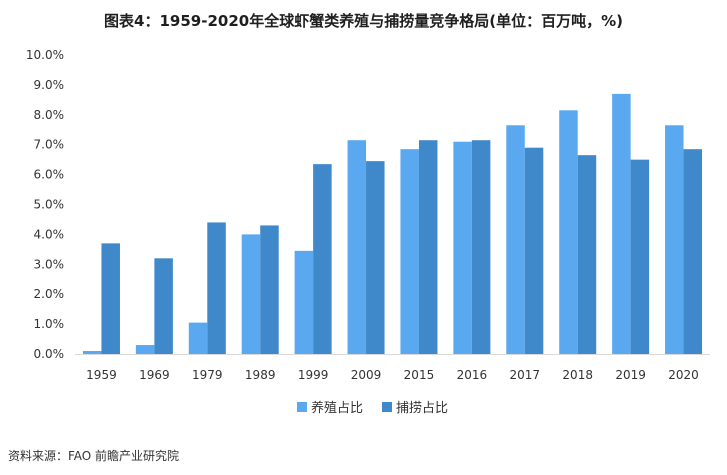  What do you see at coordinates (366, 375) in the screenshot?
I see `x-tick-label: 2009` at bounding box center [366, 375].